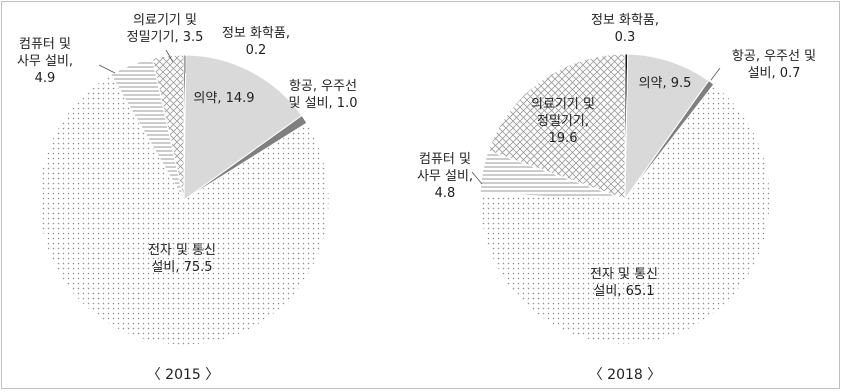 This screenshot has height=392, width=841. I want to click on data-label-정보-화학품: 정보 화학품, 0.2, so click(256, 42).